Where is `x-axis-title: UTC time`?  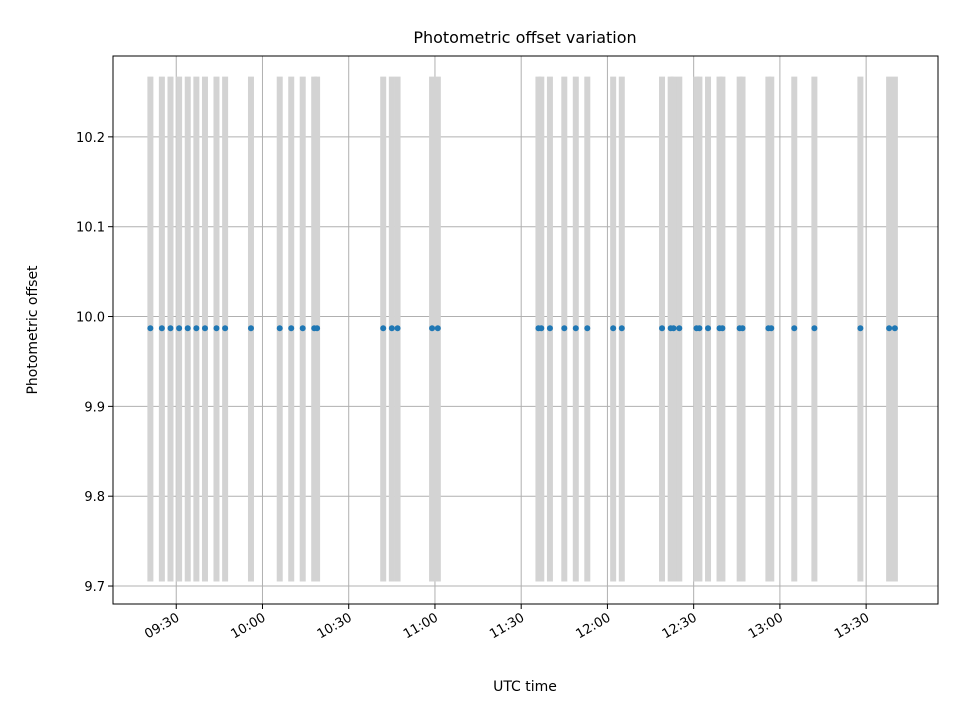 x-axis-title: UTC time is located at coordinates (525, 687).